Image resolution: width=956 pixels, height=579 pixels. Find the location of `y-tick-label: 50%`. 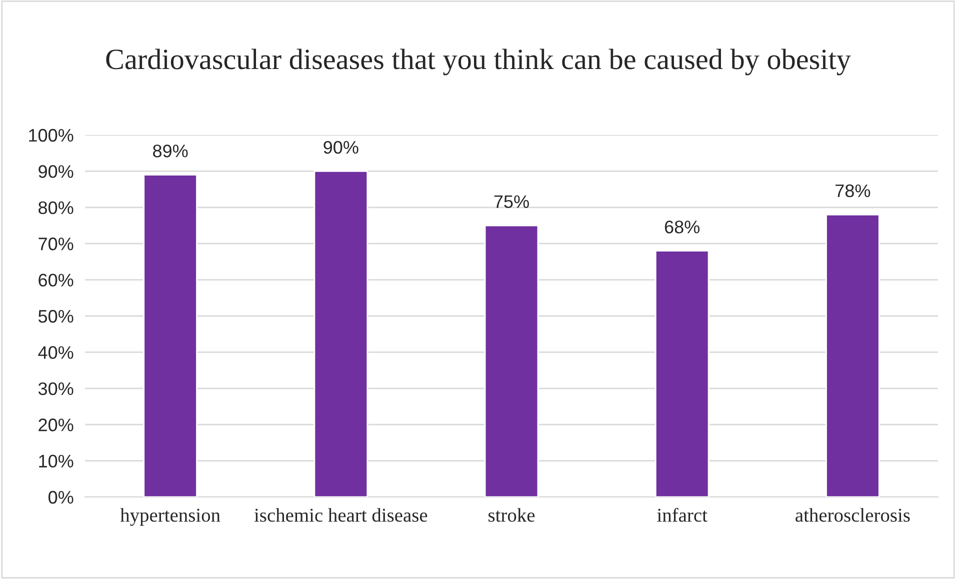

y-tick-label: 50% is located at coordinates (56, 316).